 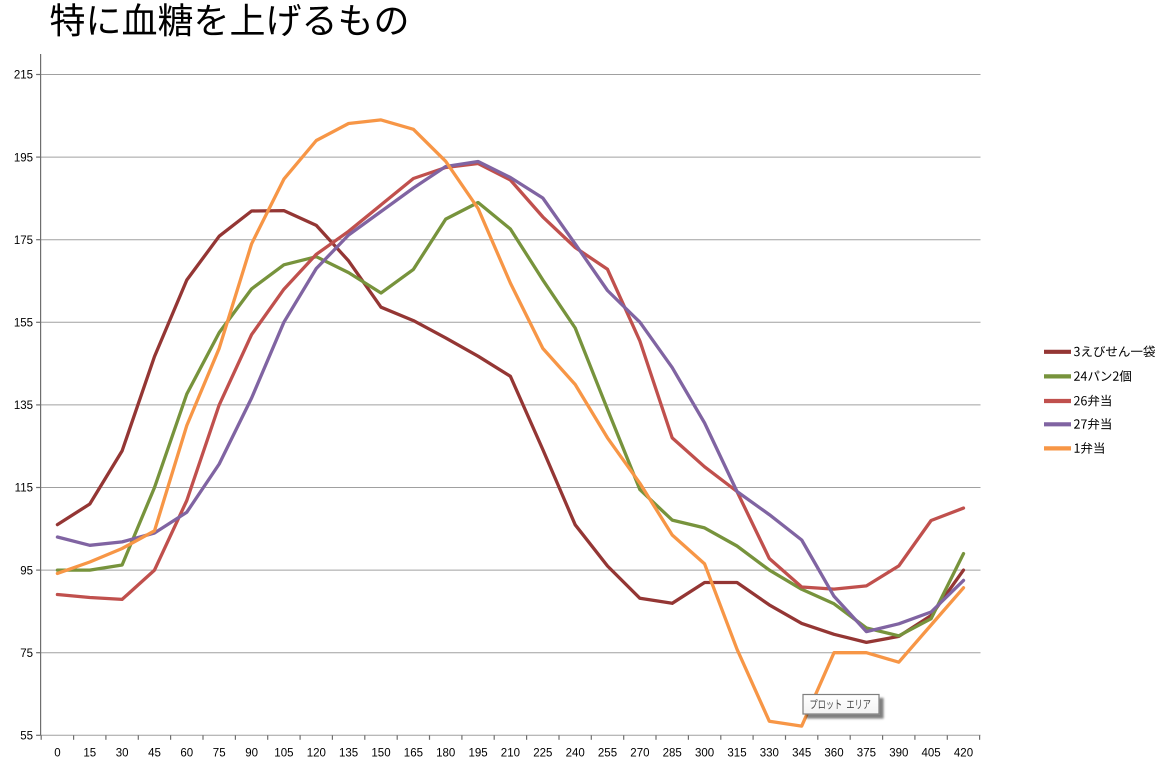 What do you see at coordinates (316, 754) in the screenshot?
I see `svg-text: 120` at bounding box center [316, 754].